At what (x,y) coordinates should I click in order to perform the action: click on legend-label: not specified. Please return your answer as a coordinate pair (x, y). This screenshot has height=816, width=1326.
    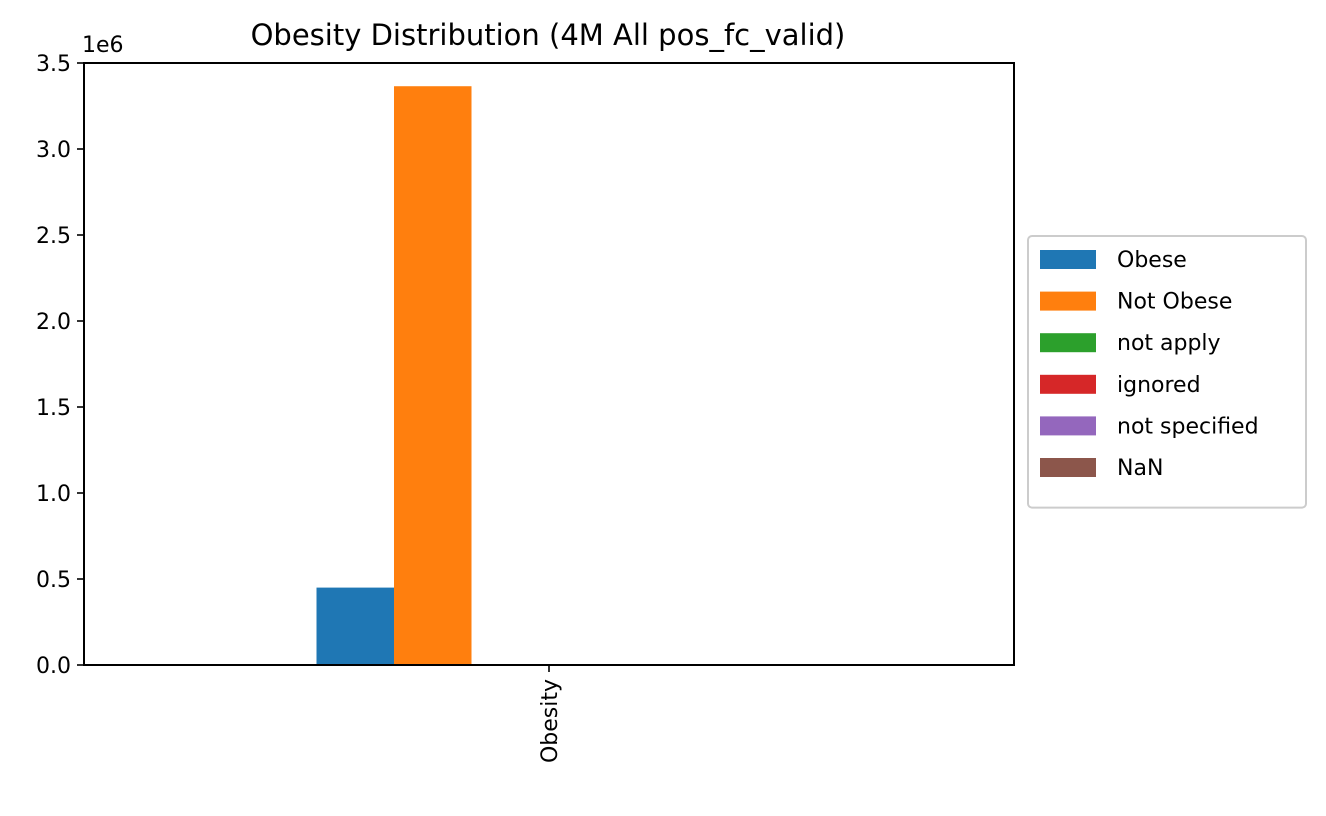
    Looking at the image, I should click on (1188, 426).